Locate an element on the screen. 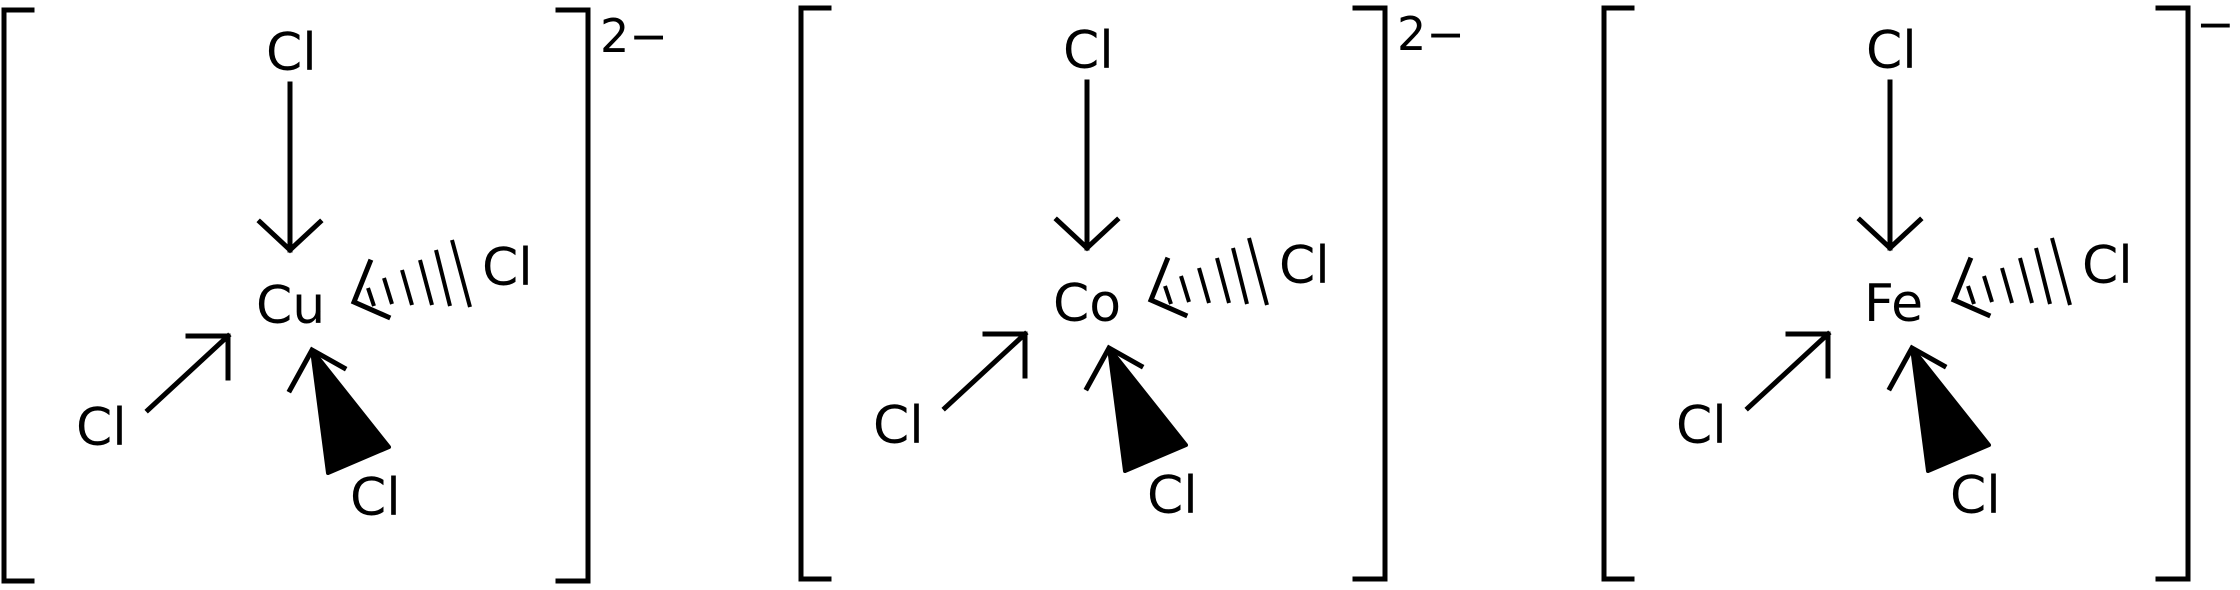 This screenshot has height=590, width=2240. metal-label: Fe is located at coordinates (1893, 304).